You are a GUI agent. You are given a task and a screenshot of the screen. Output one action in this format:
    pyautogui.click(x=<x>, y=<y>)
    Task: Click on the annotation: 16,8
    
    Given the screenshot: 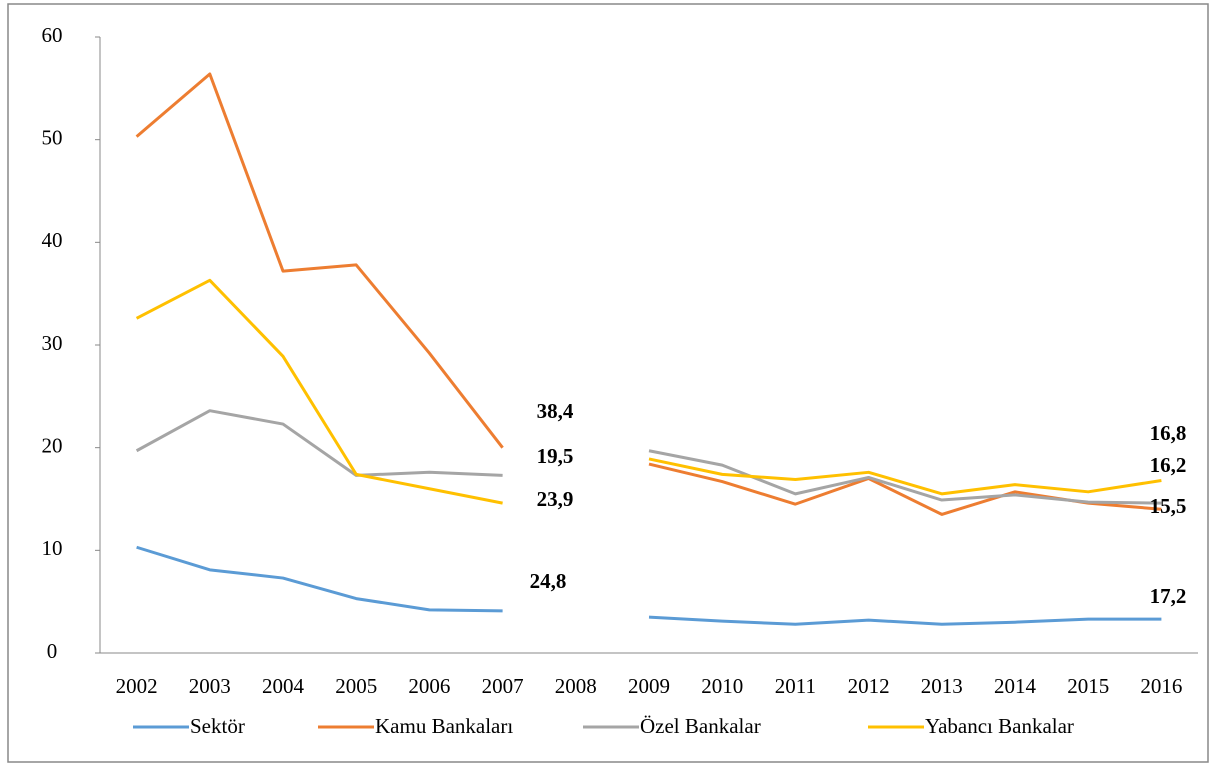 What is the action you would take?
    pyautogui.click(x=1168, y=433)
    